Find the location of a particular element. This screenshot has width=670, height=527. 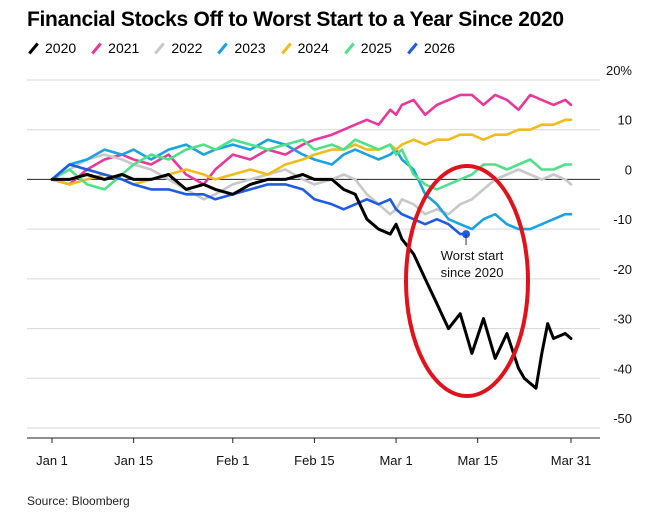

legend-item-2026: 2026 is located at coordinates (430, 48).